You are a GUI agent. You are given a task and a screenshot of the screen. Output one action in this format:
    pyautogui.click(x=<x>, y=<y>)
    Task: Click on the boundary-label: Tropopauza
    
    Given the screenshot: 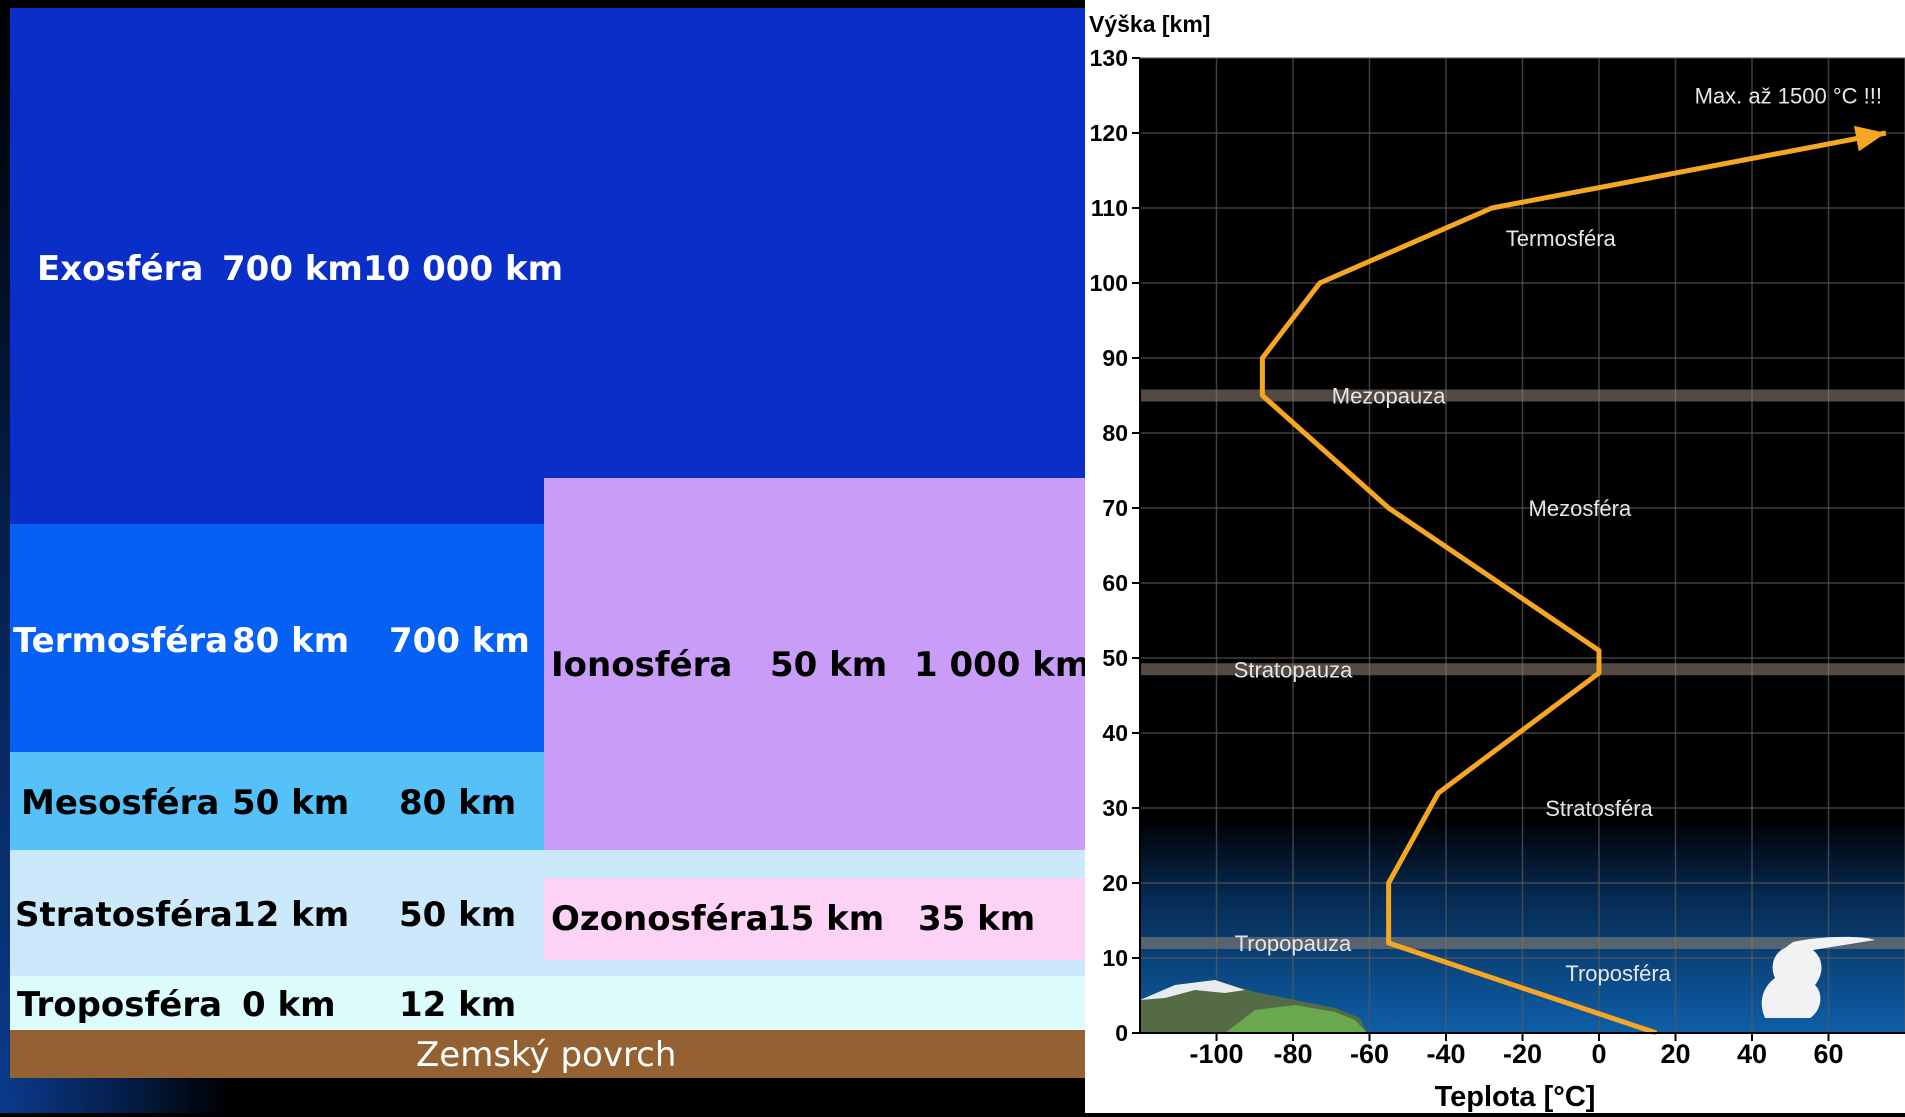 What is the action you would take?
    pyautogui.click(x=1293, y=943)
    